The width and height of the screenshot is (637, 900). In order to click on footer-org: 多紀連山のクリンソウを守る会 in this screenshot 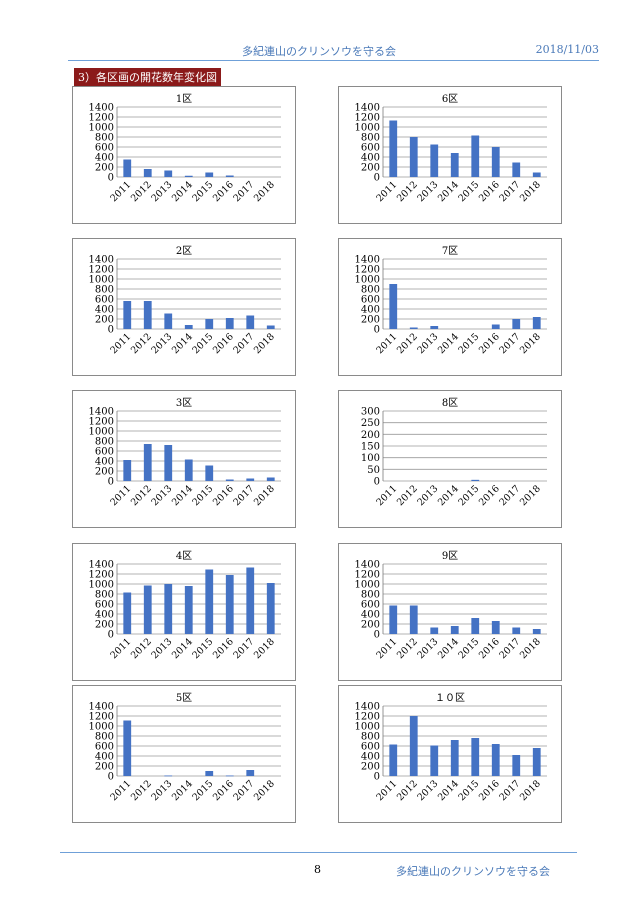, I will do `click(473, 871)`.